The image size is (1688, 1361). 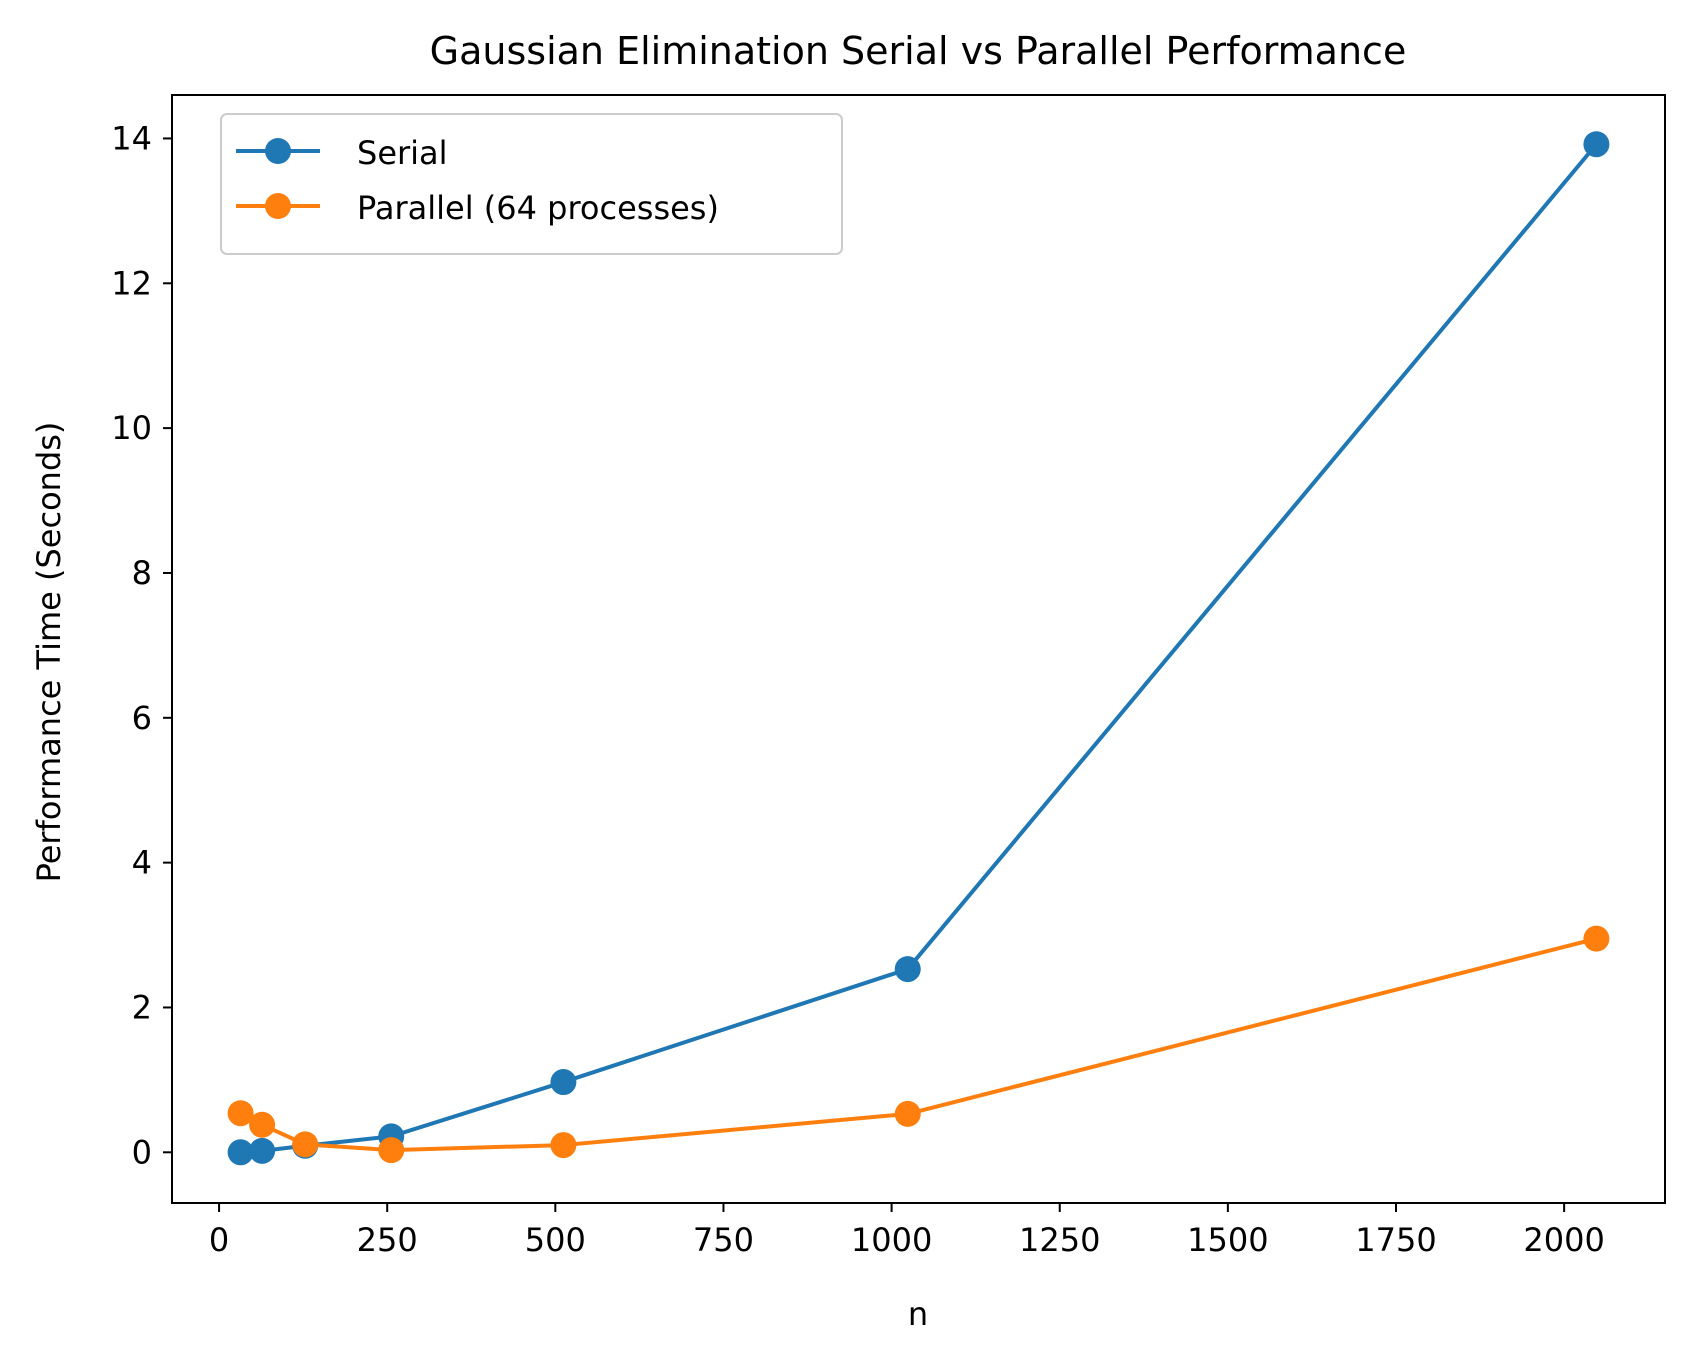 What do you see at coordinates (142, 1007) in the screenshot?
I see `y-tick-label: 2` at bounding box center [142, 1007].